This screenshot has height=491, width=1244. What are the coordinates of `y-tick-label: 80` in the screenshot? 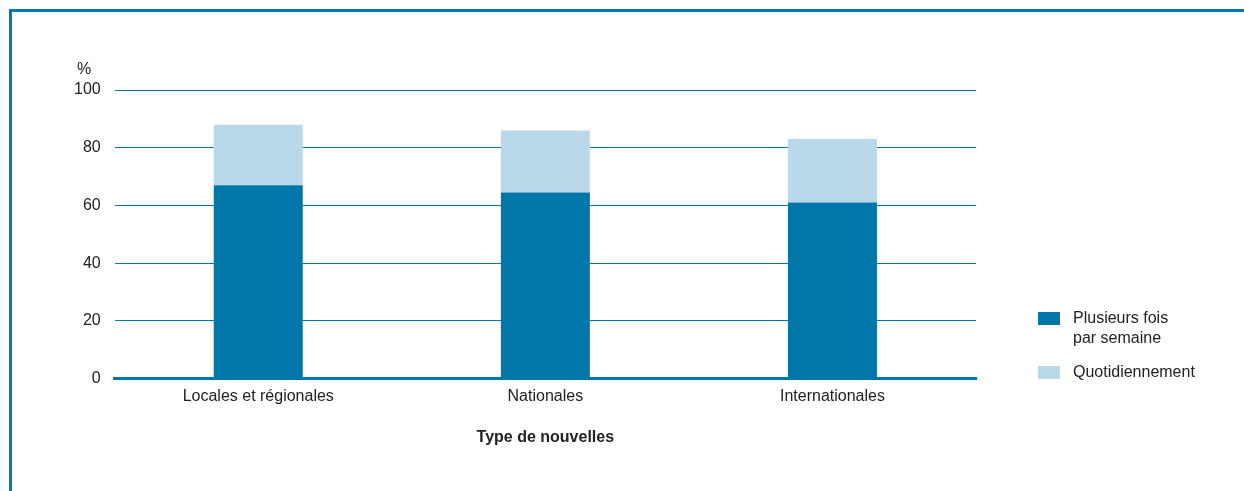 It's located at (91, 147).